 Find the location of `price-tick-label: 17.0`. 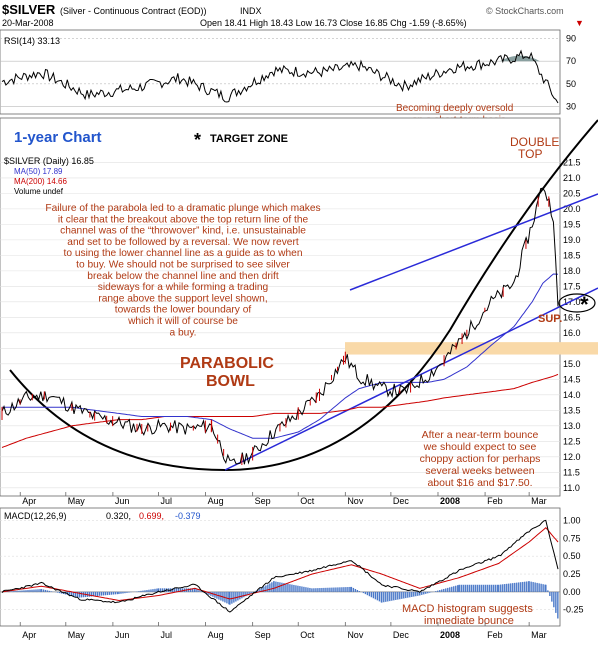

price-tick-label: 17.0 is located at coordinates (572, 302).